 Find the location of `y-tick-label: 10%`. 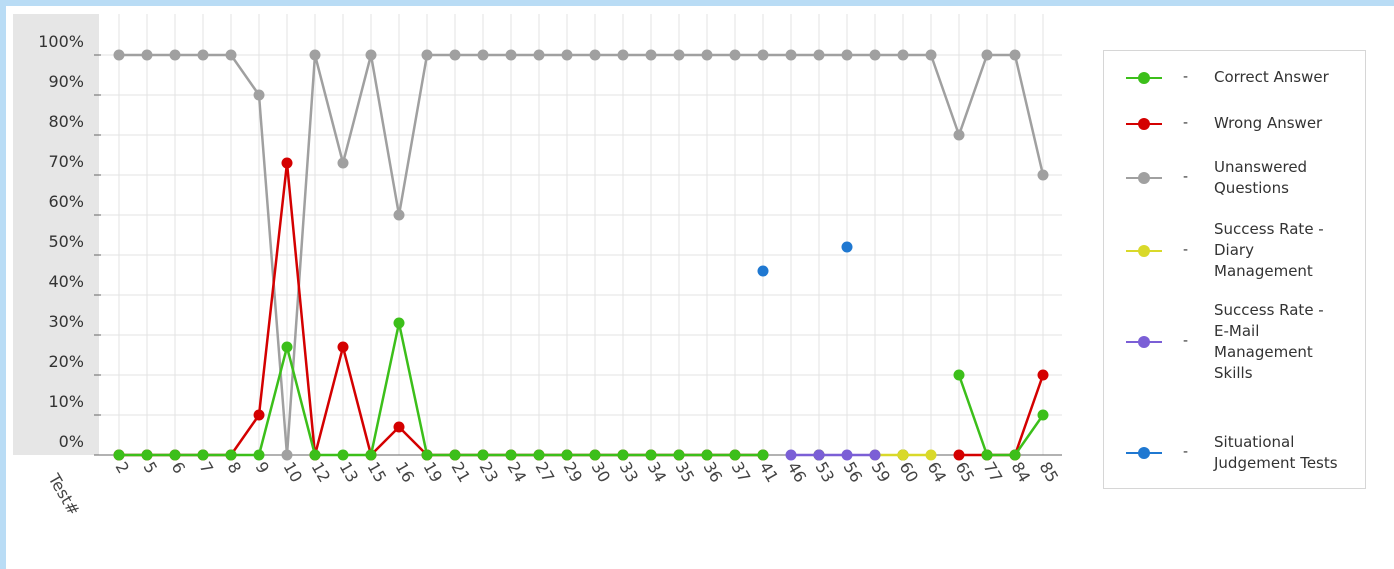

y-tick-label: 10% is located at coordinates (66, 401).